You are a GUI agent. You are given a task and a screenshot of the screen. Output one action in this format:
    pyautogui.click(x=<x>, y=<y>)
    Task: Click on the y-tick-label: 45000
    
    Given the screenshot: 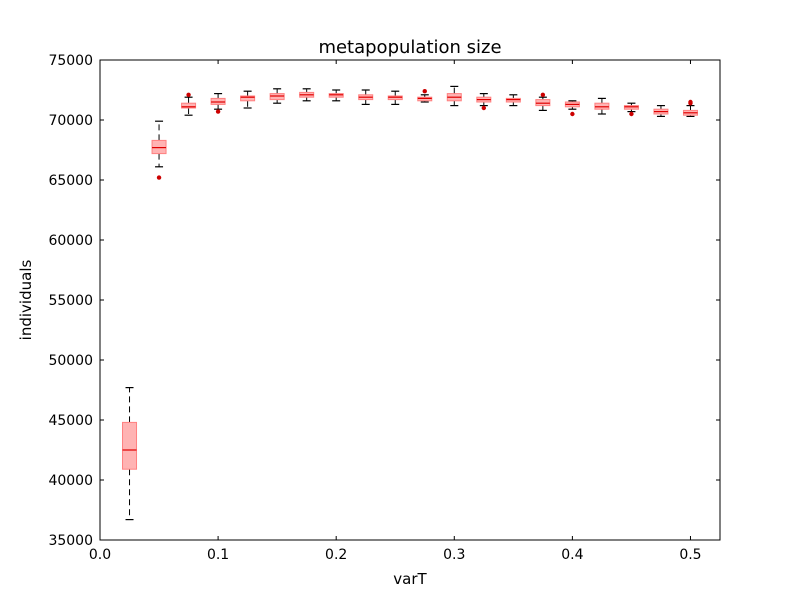 What is the action you would take?
    pyautogui.click(x=70, y=421)
    